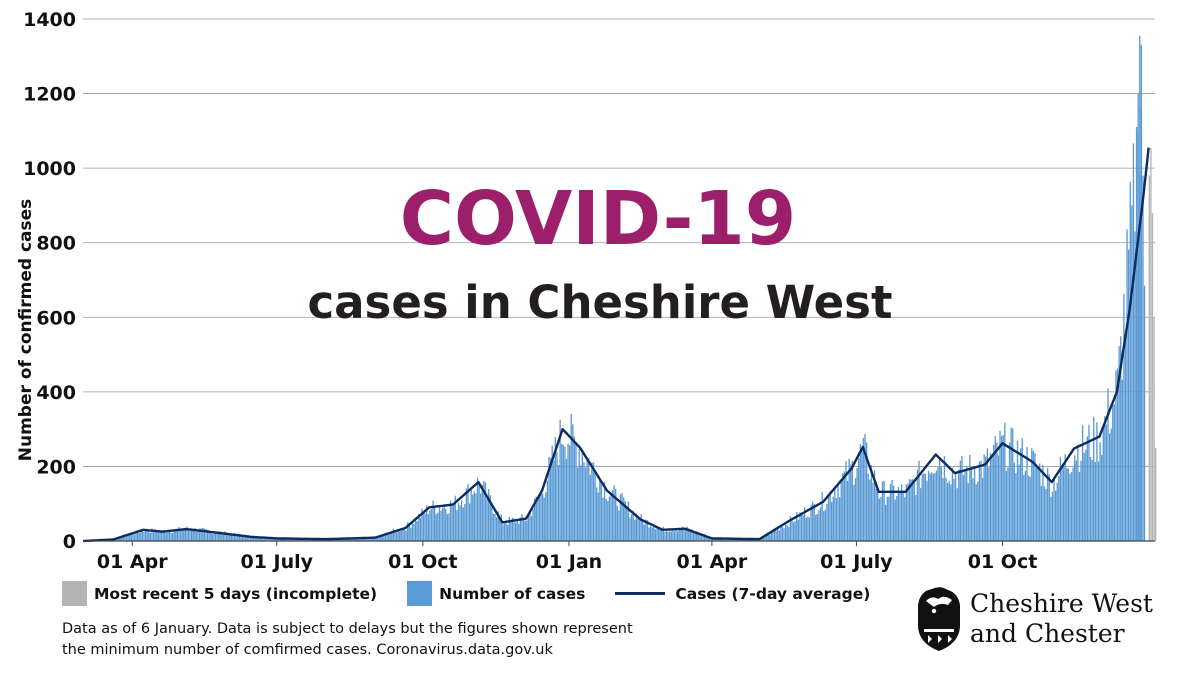  Describe the element at coordinates (49, 169) in the screenshot. I see `y-tick-label: 1000` at that location.